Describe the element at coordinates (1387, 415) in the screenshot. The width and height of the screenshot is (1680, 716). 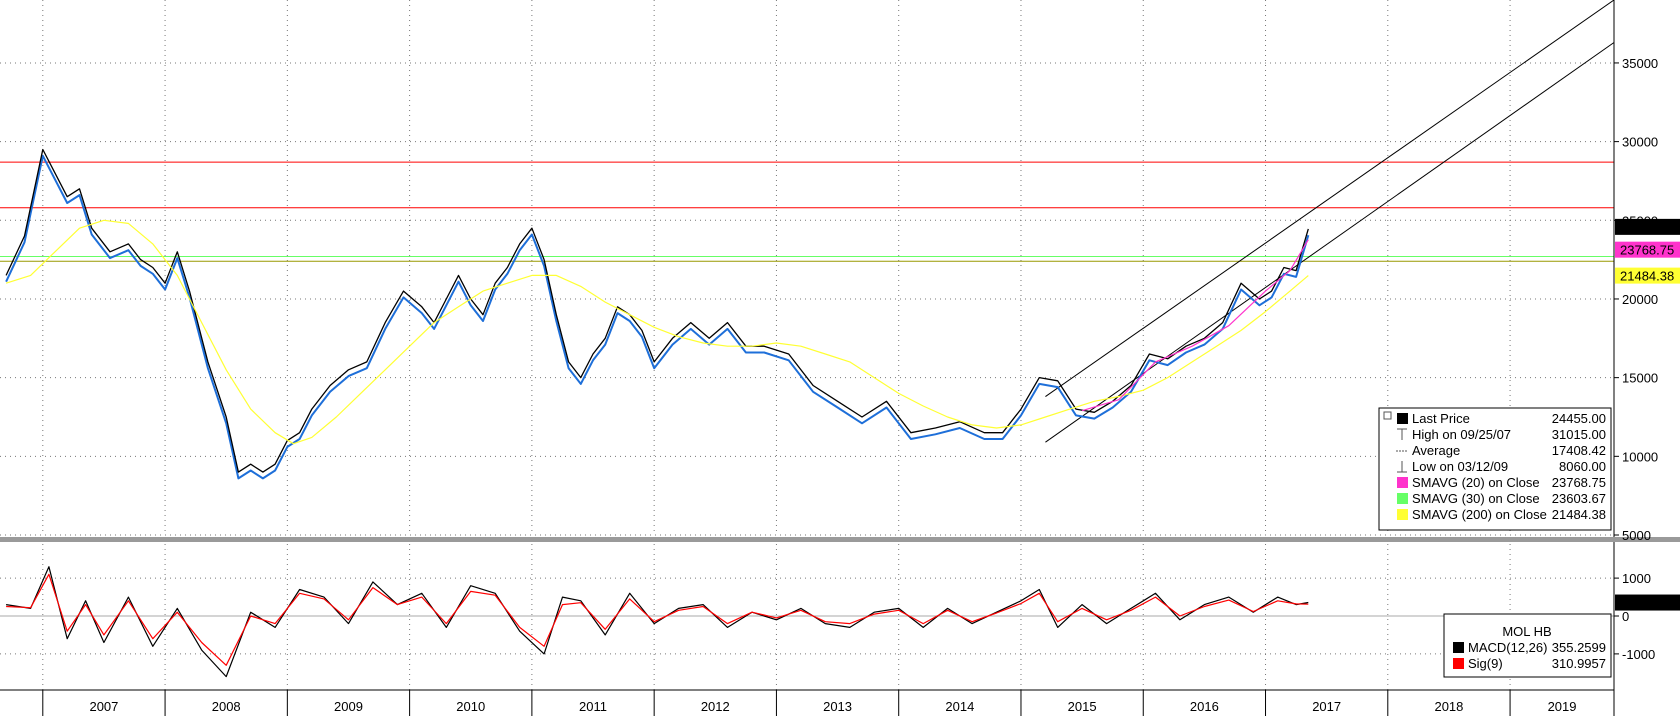
I see `collapse-icon` at that location.